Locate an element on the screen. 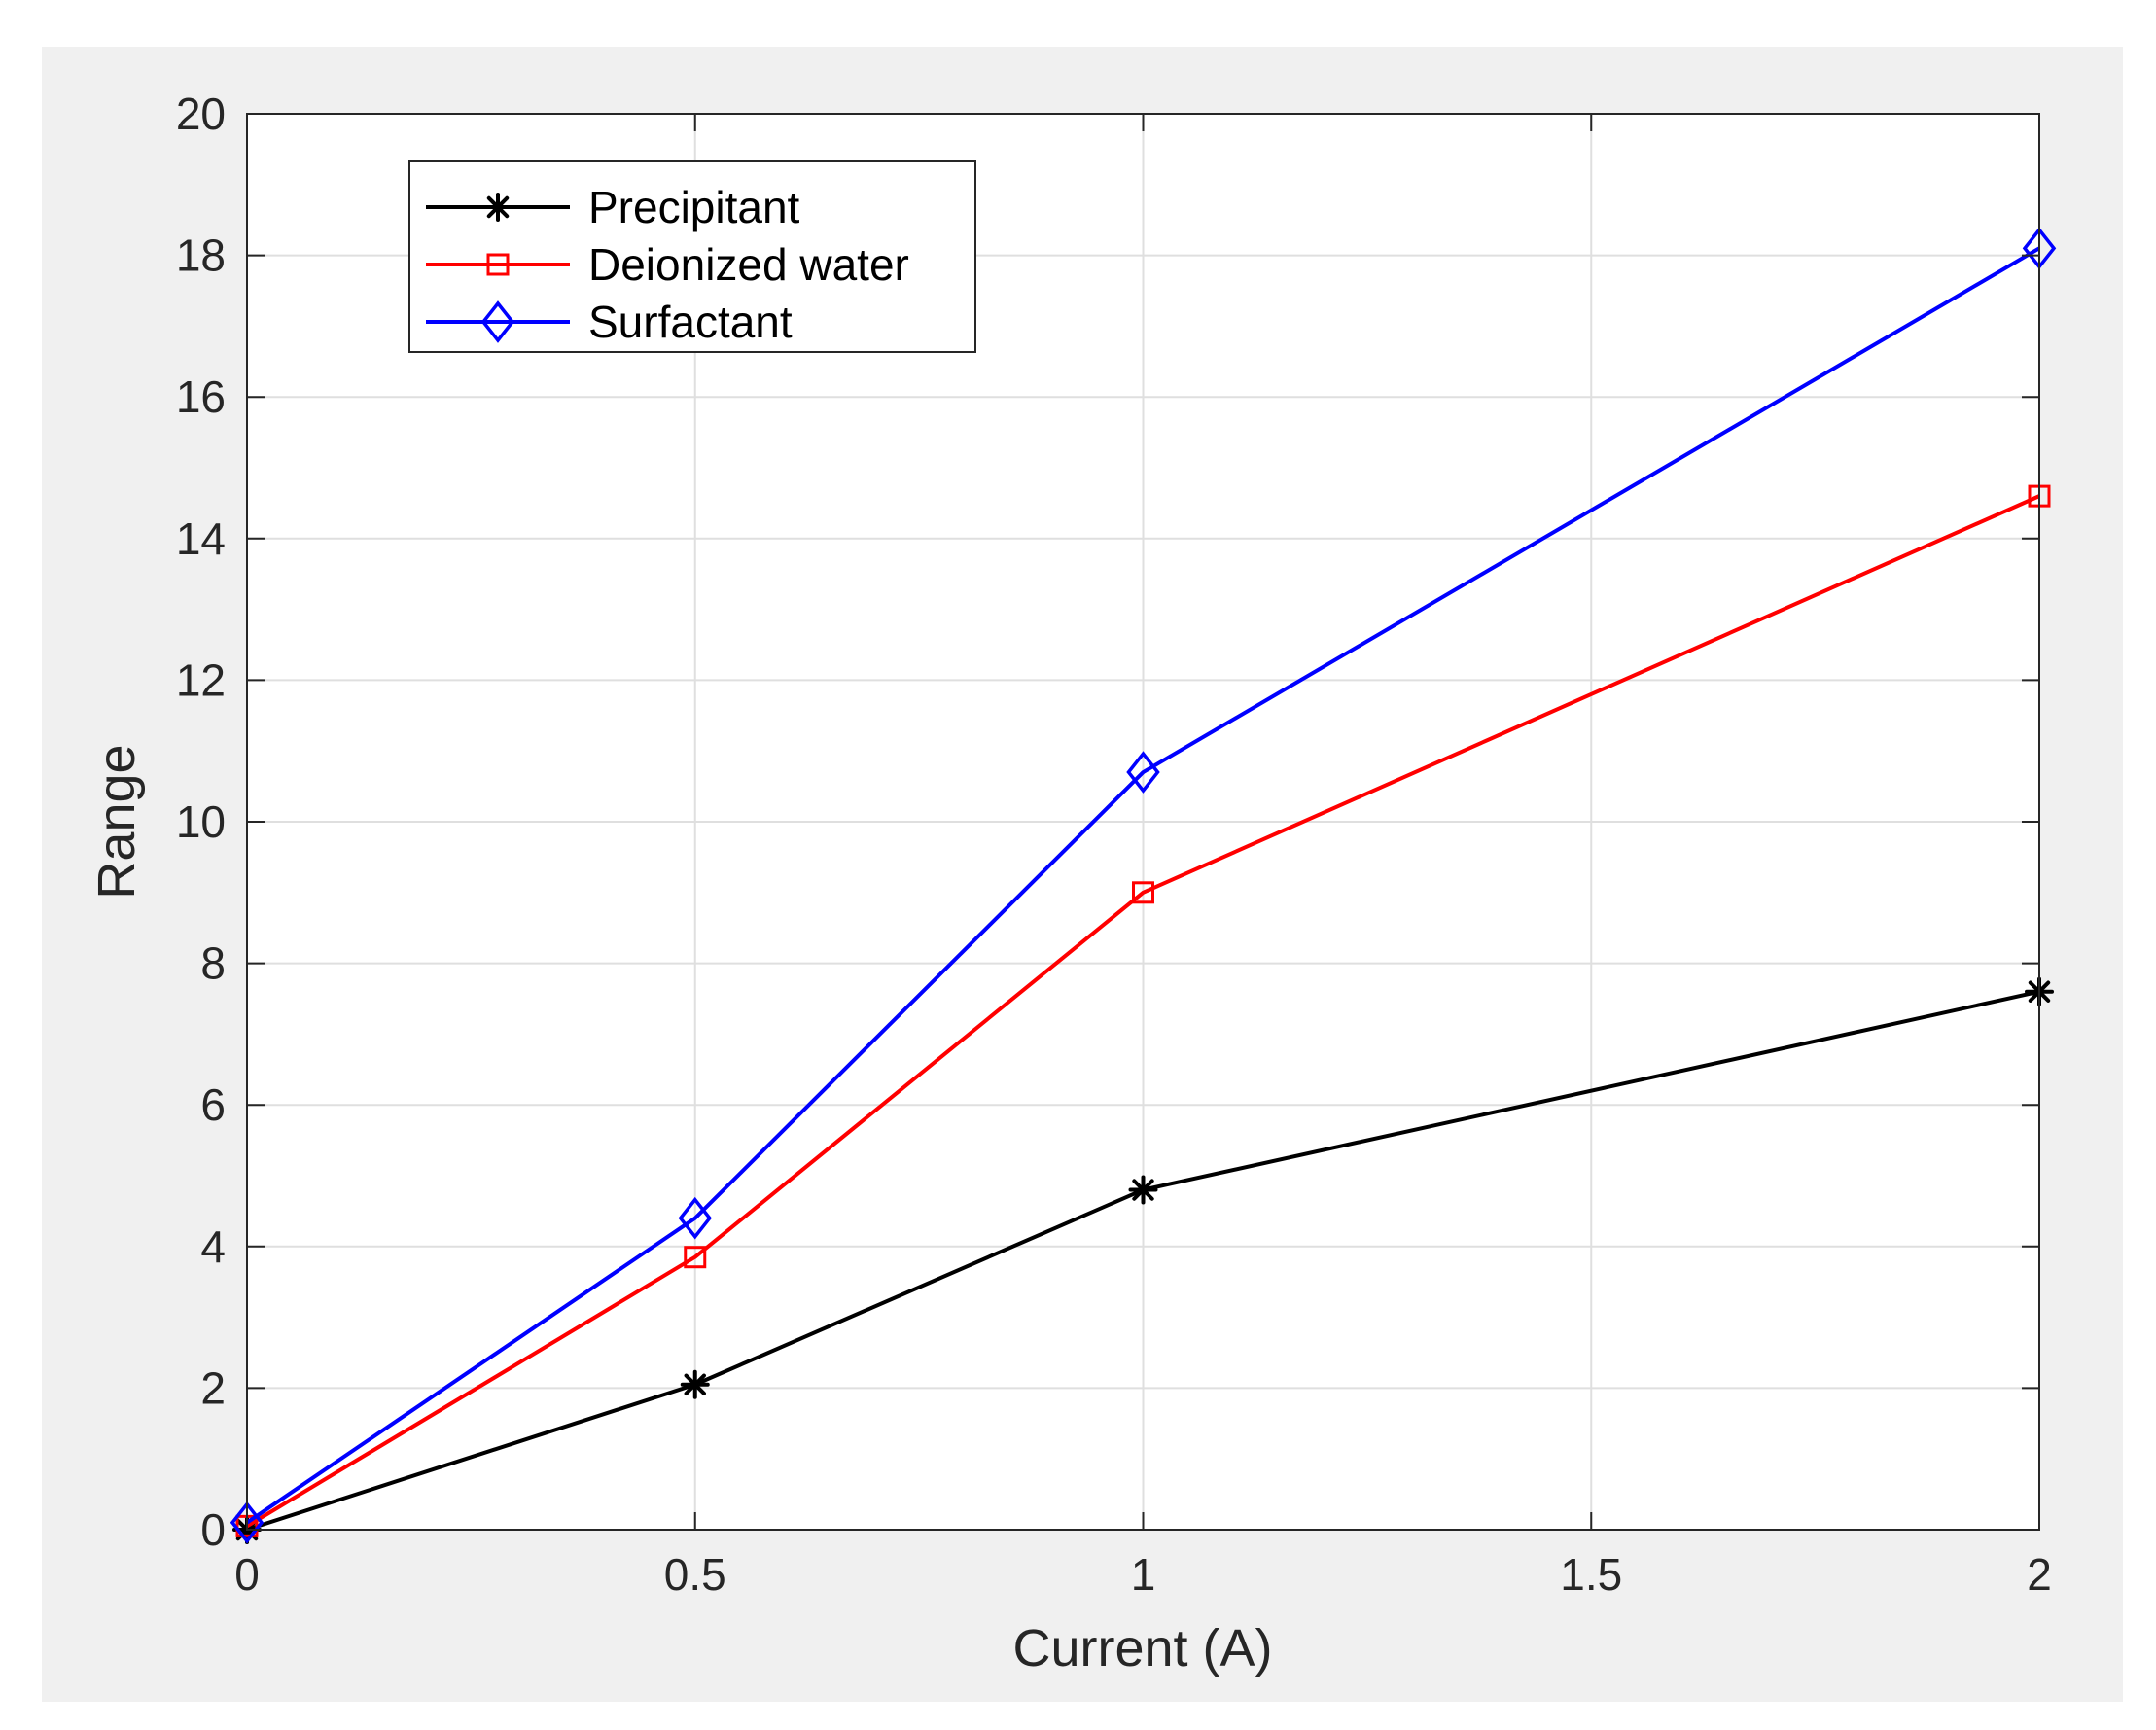  y-tick-label: 12 is located at coordinates (201, 680).